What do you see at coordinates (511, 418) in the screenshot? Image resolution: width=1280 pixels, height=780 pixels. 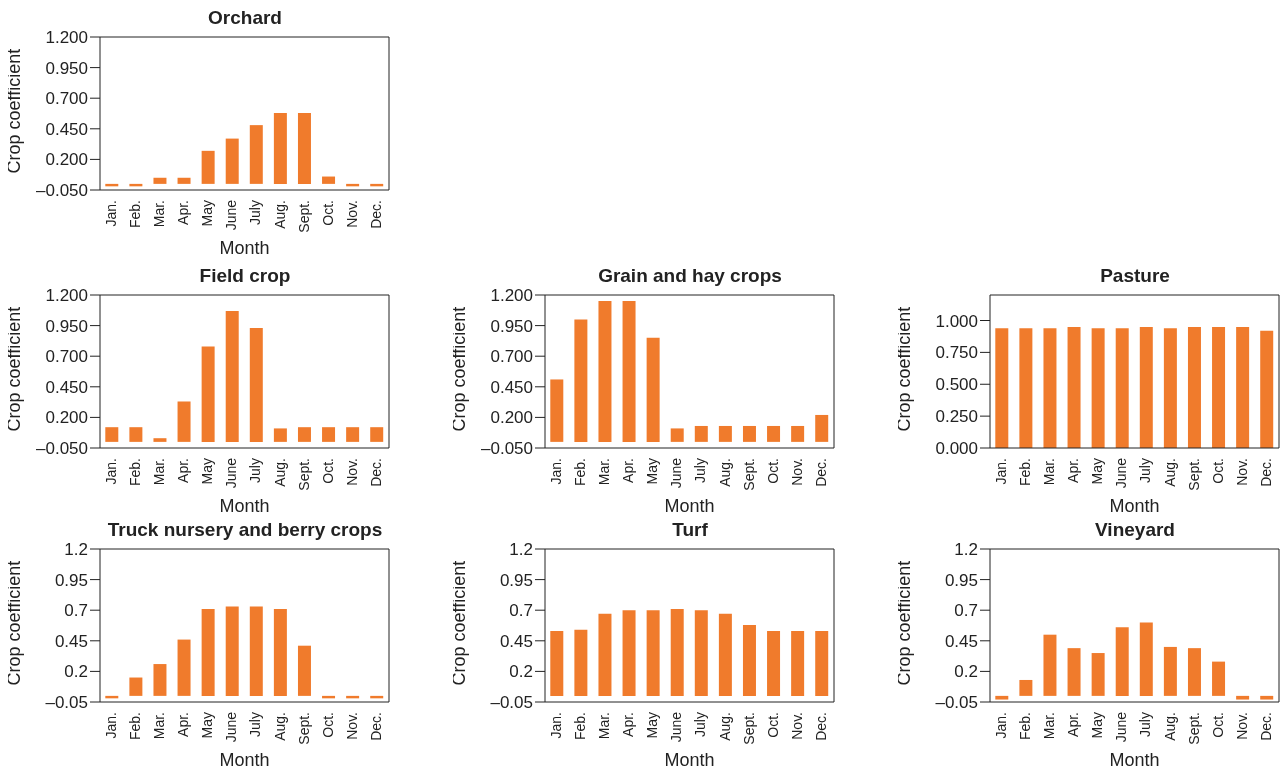 I see `y-tick-label: 0.200` at bounding box center [511, 418].